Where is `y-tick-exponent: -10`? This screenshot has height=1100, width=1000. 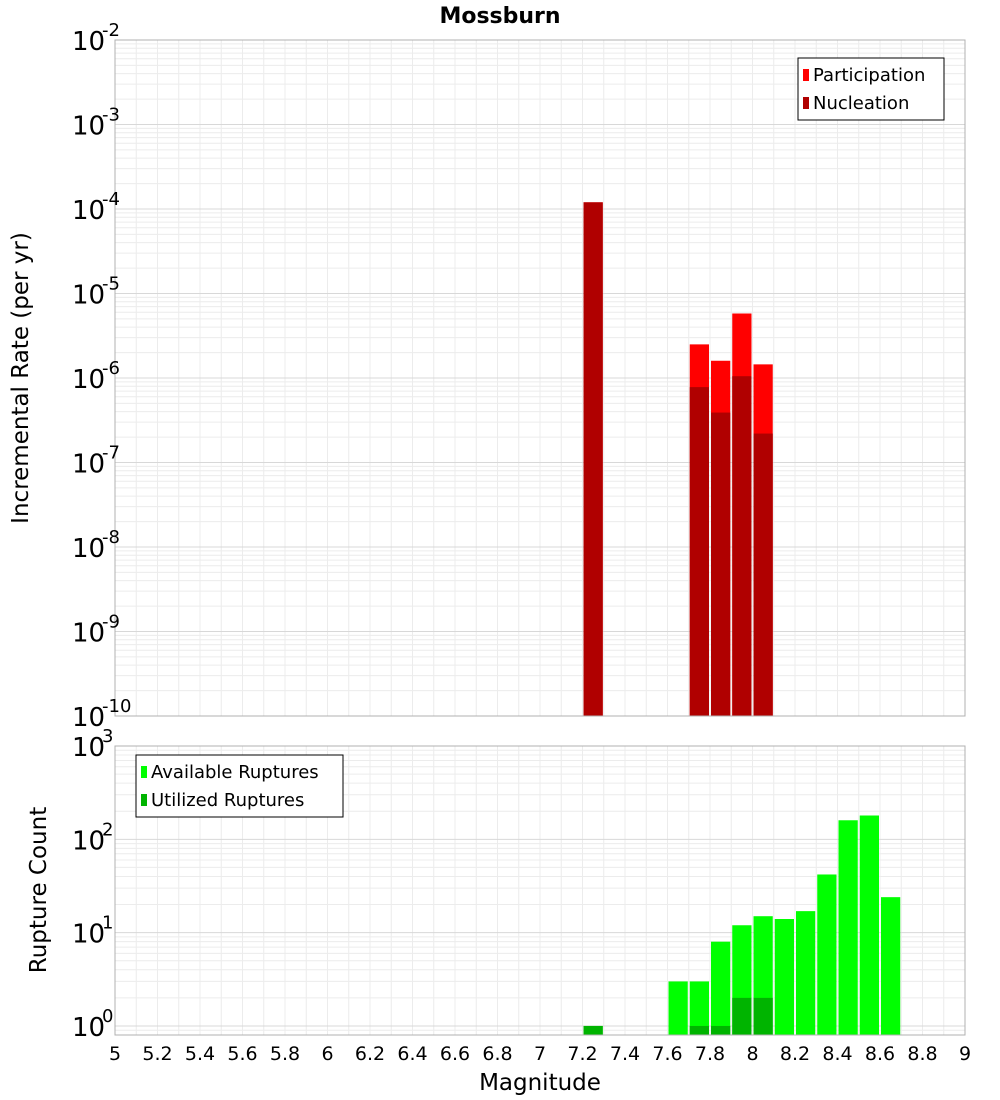 y-tick-exponent: -10 is located at coordinates (116, 706).